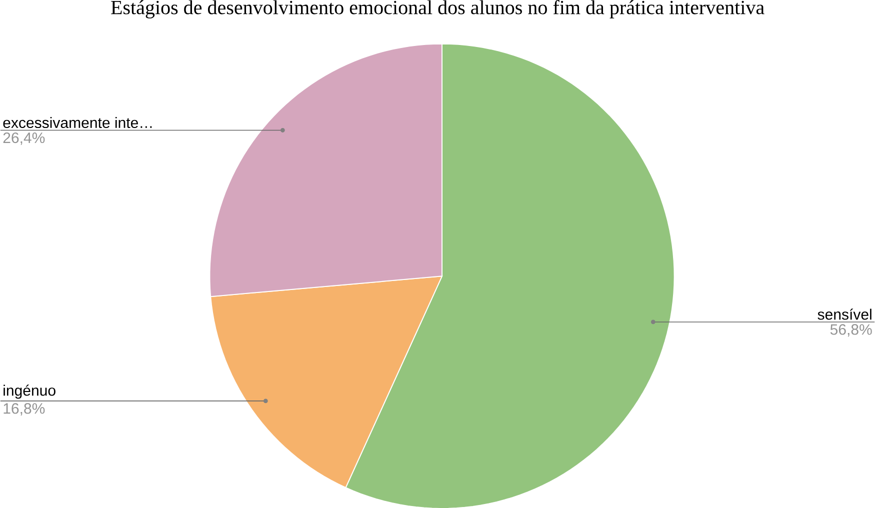  Describe the element at coordinates (845, 314) in the screenshot. I see `slice-label: sensível` at that location.